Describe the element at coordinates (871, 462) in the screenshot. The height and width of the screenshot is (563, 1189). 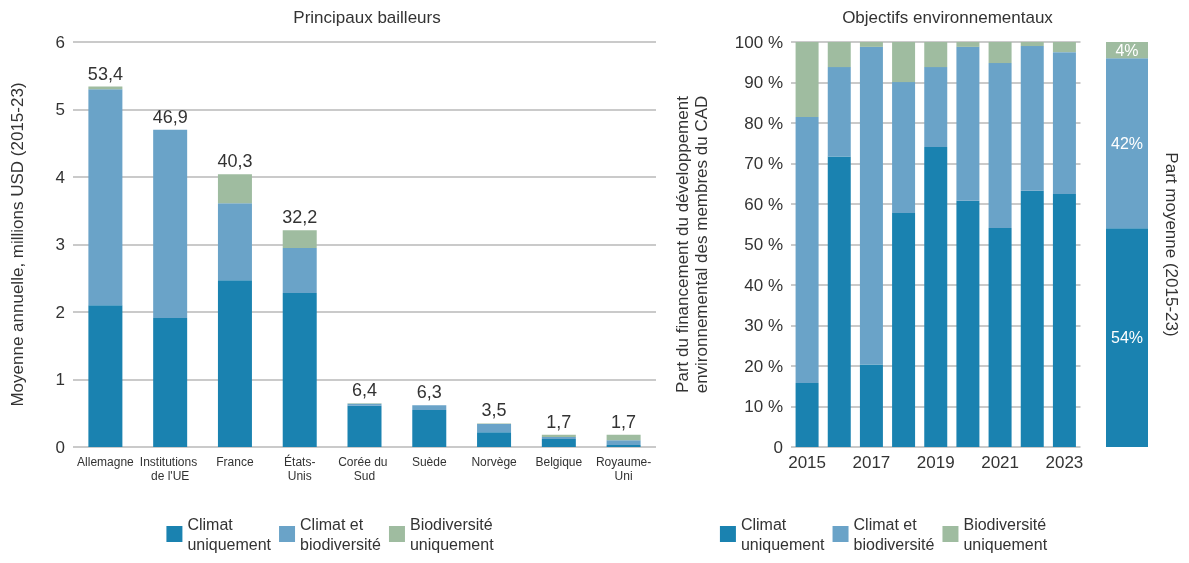
I see `x-tick-label: 2017` at that location.